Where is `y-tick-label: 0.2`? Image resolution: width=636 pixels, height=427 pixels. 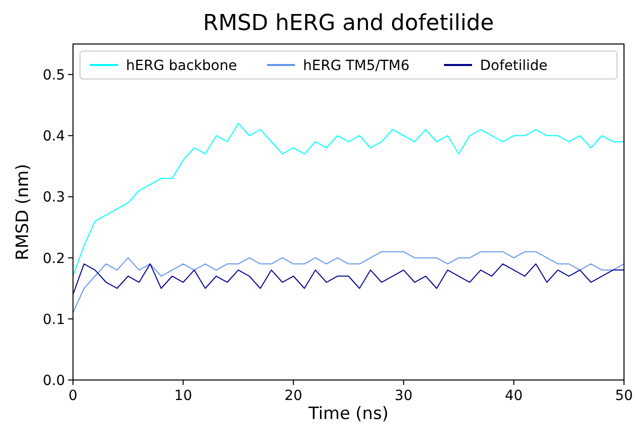 y-tick-label: 0.2 is located at coordinates (53, 258).